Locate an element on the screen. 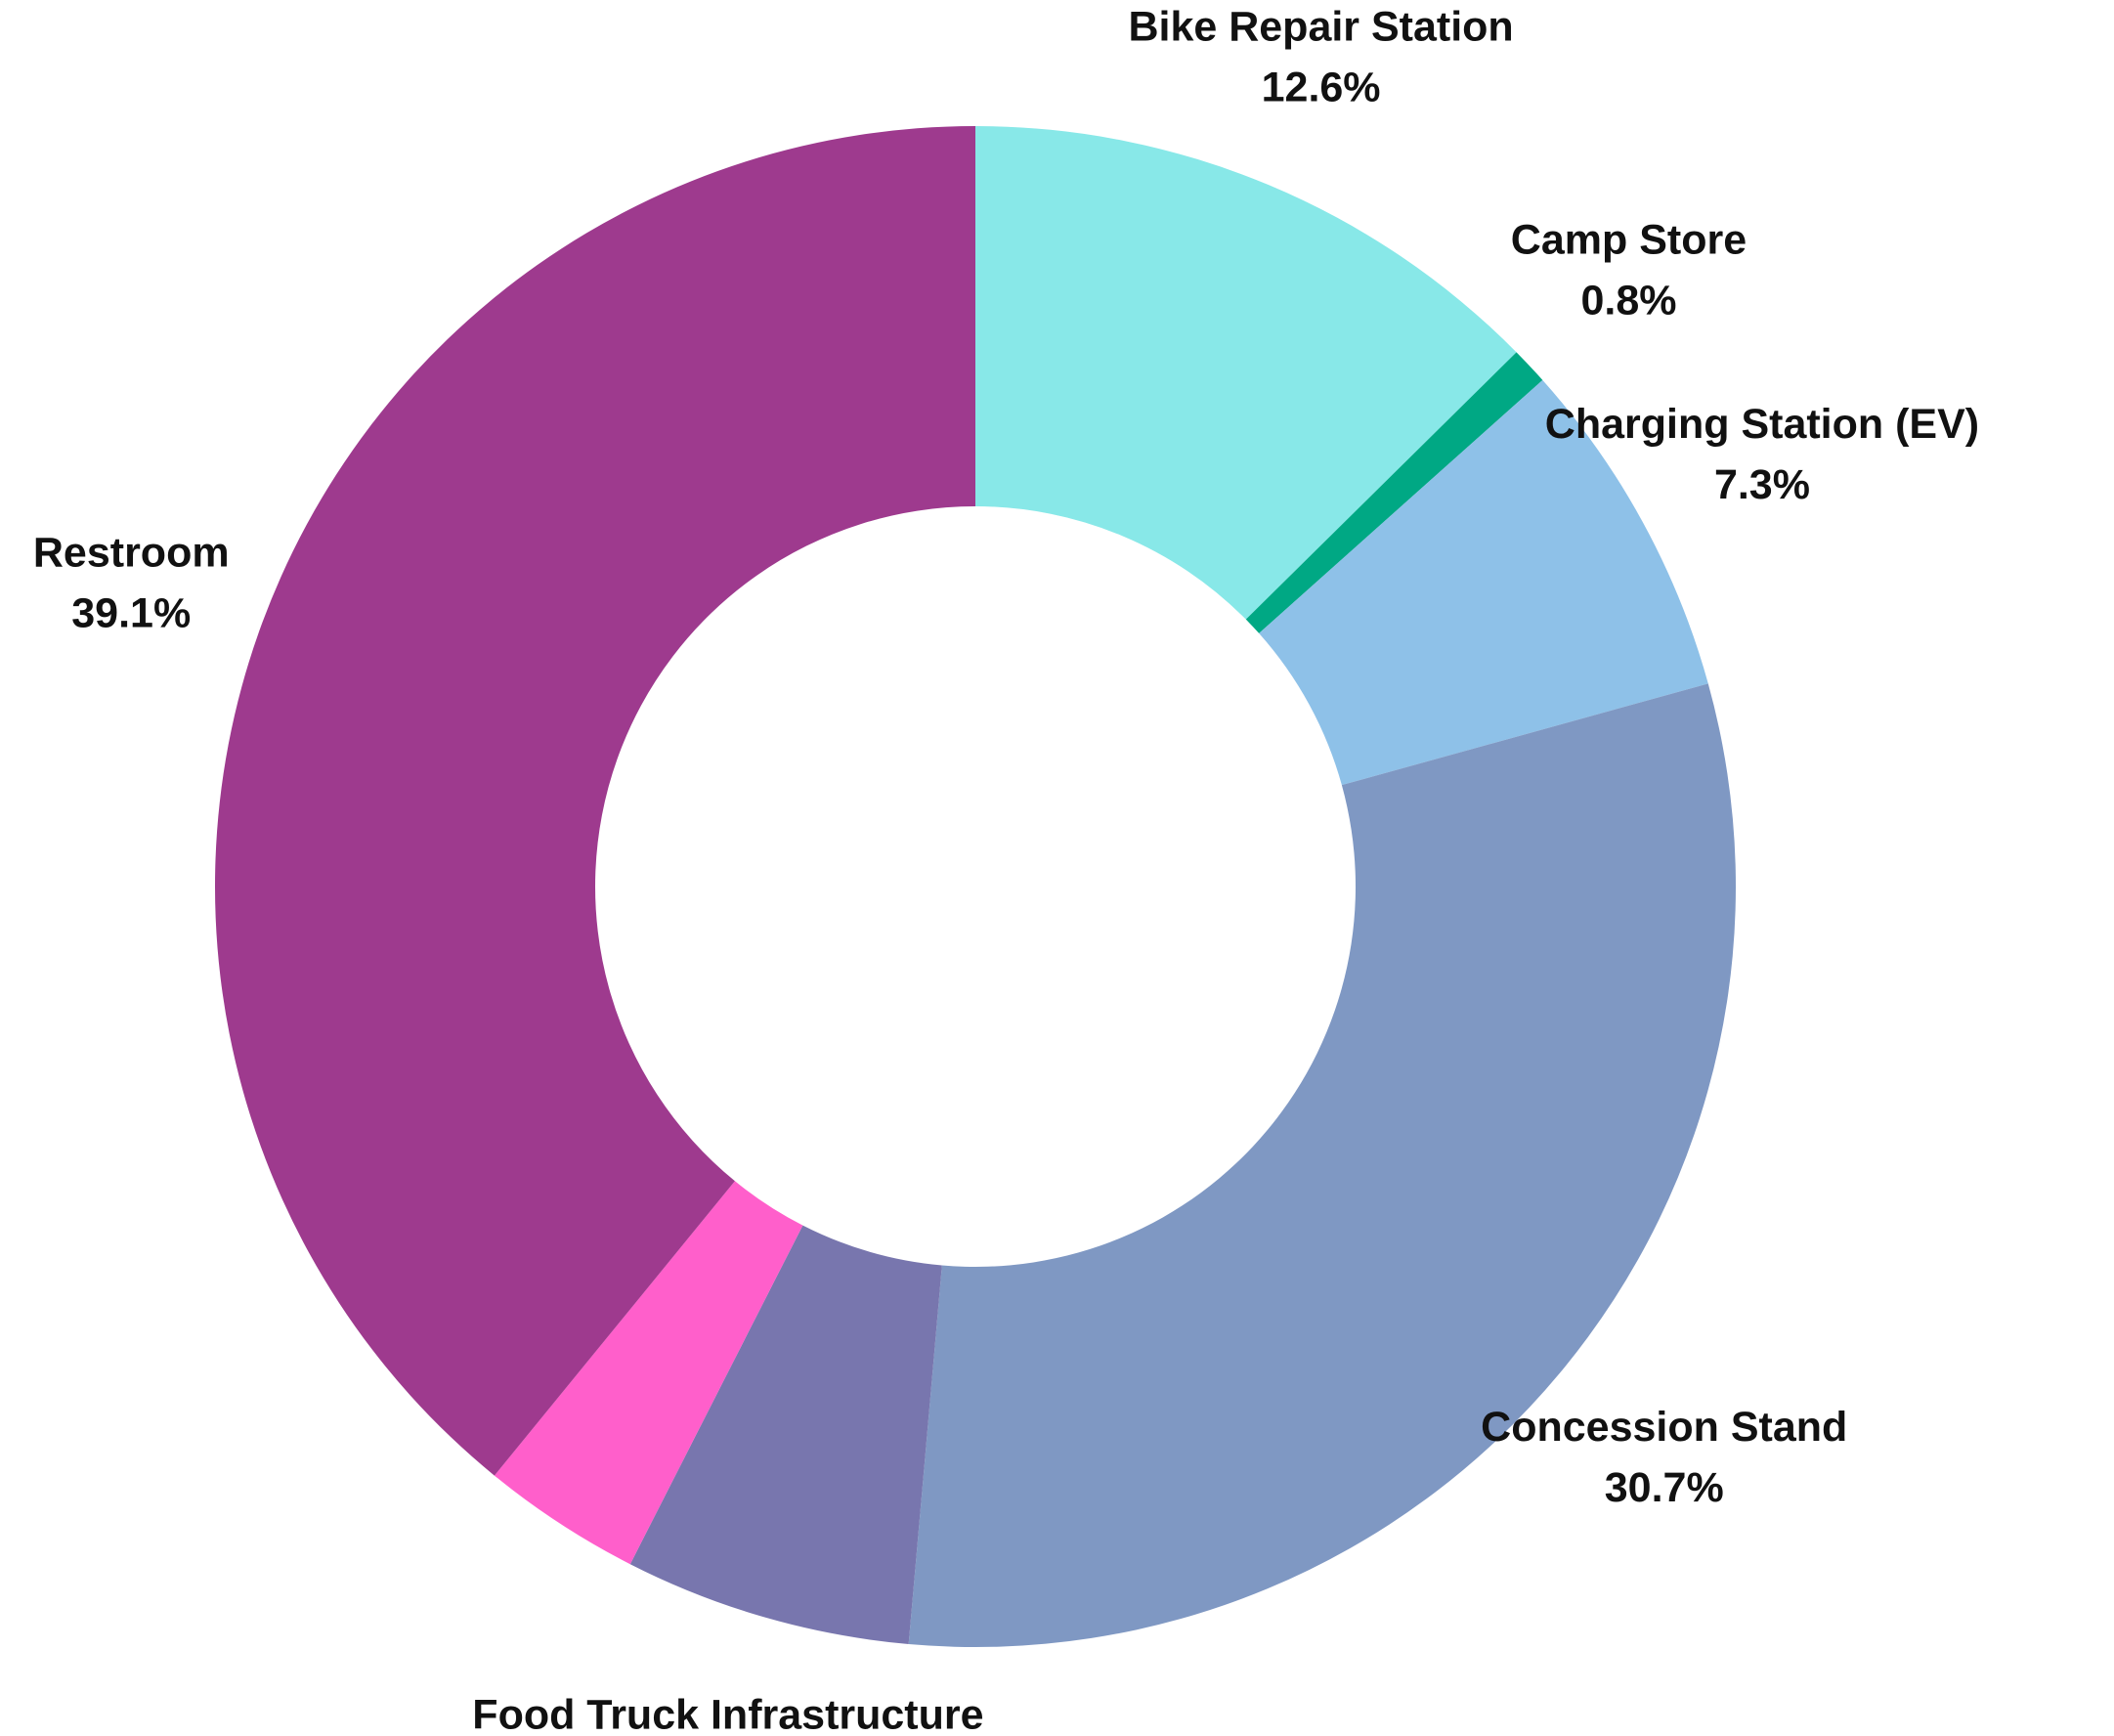 This screenshot has height=1736, width=2114. slice-value-label: 12.6% is located at coordinates (1322, 87).